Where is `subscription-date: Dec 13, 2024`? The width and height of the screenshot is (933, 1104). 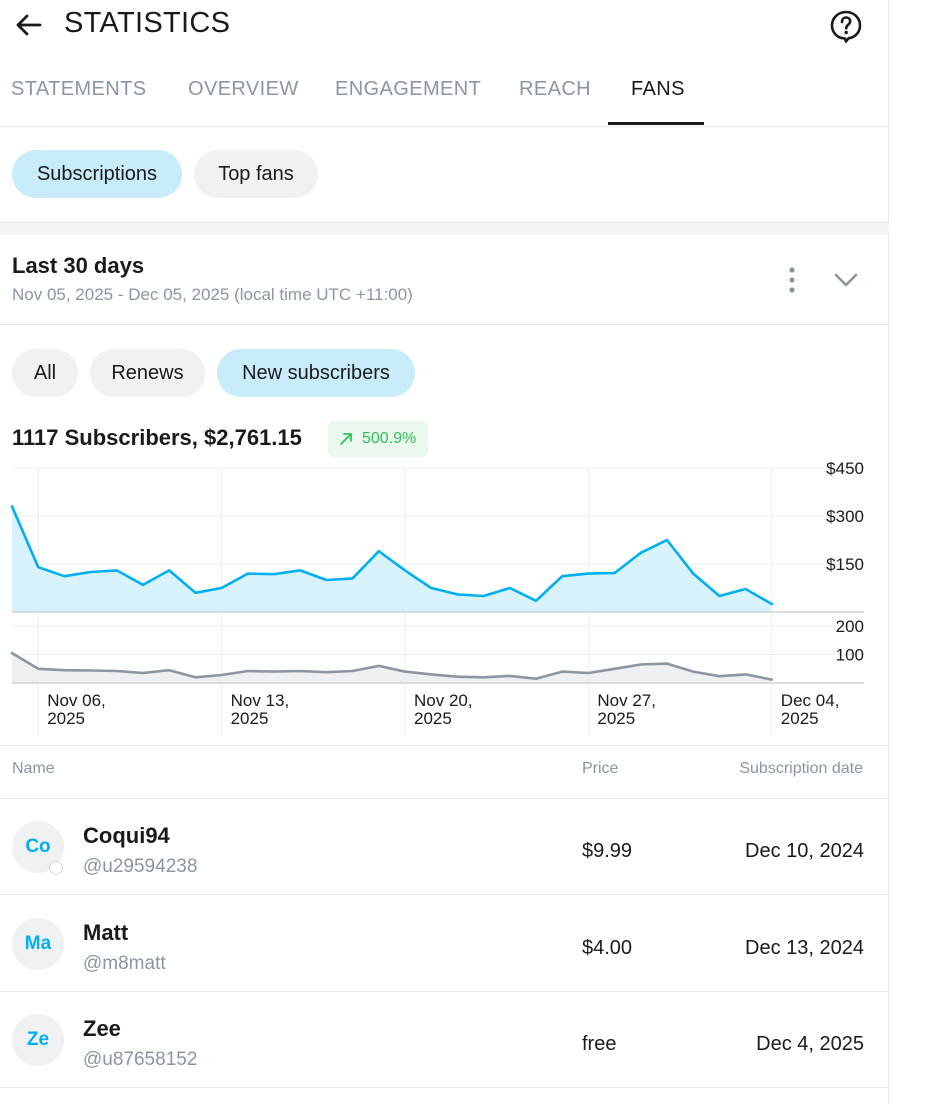
subscription-date: Dec 13, 2024 is located at coordinates (804, 948).